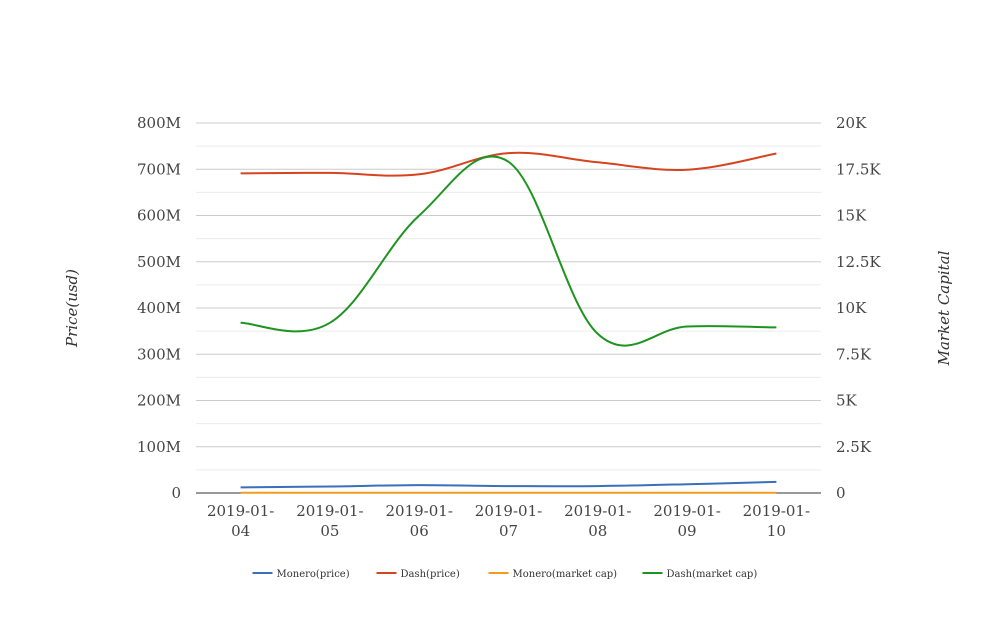  Describe the element at coordinates (159, 262) in the screenshot. I see `y-tick-label: 500M` at that location.